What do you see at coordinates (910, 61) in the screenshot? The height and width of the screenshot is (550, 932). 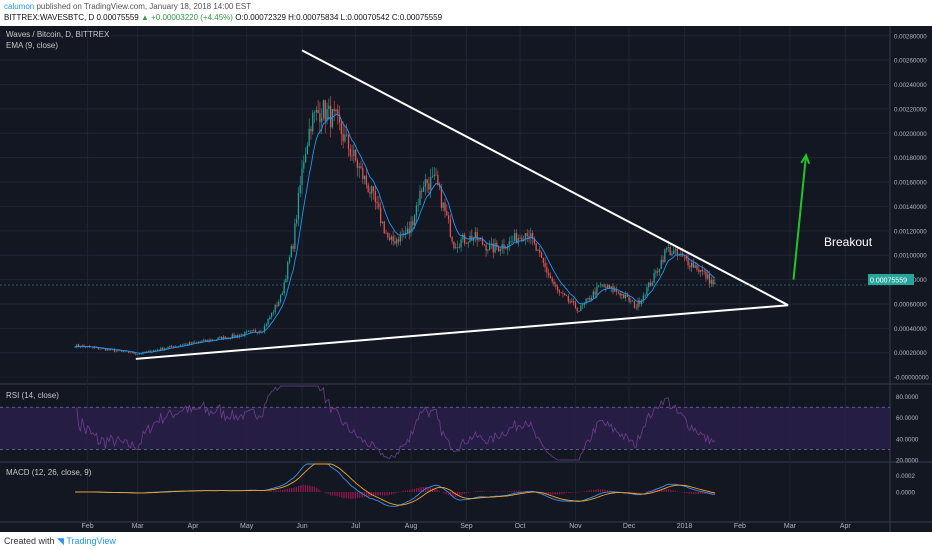 I see `y-tick-label: 0.00260000` at bounding box center [910, 61].